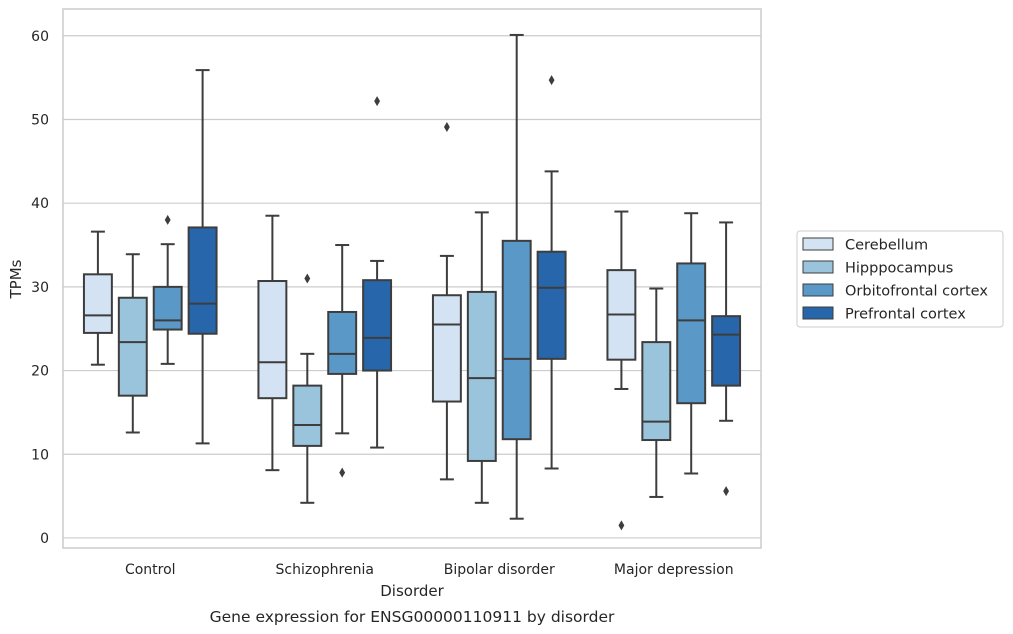 Image resolution: width=1013 pixels, height=634 pixels. Describe the element at coordinates (40, 204) in the screenshot. I see `y-tick-label: 40` at that location.